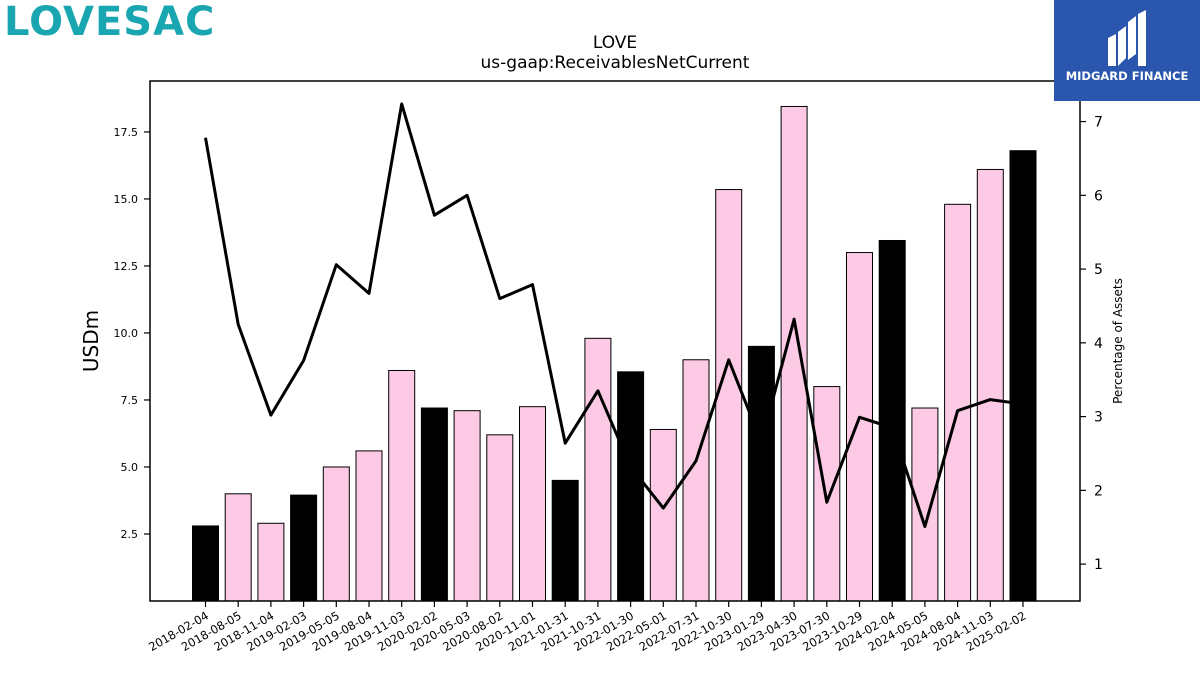  Describe the element at coordinates (126, 333) in the screenshot. I see `y-tick-label: 10.0` at that location.